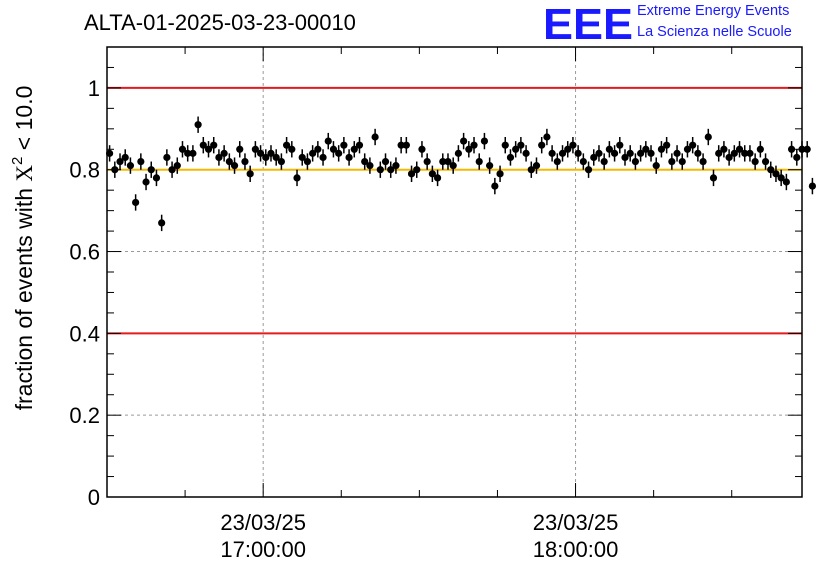 This screenshot has height=572, width=836. What do you see at coordinates (84, 333) in the screenshot?
I see `y-tick-label: 0.4` at bounding box center [84, 333].